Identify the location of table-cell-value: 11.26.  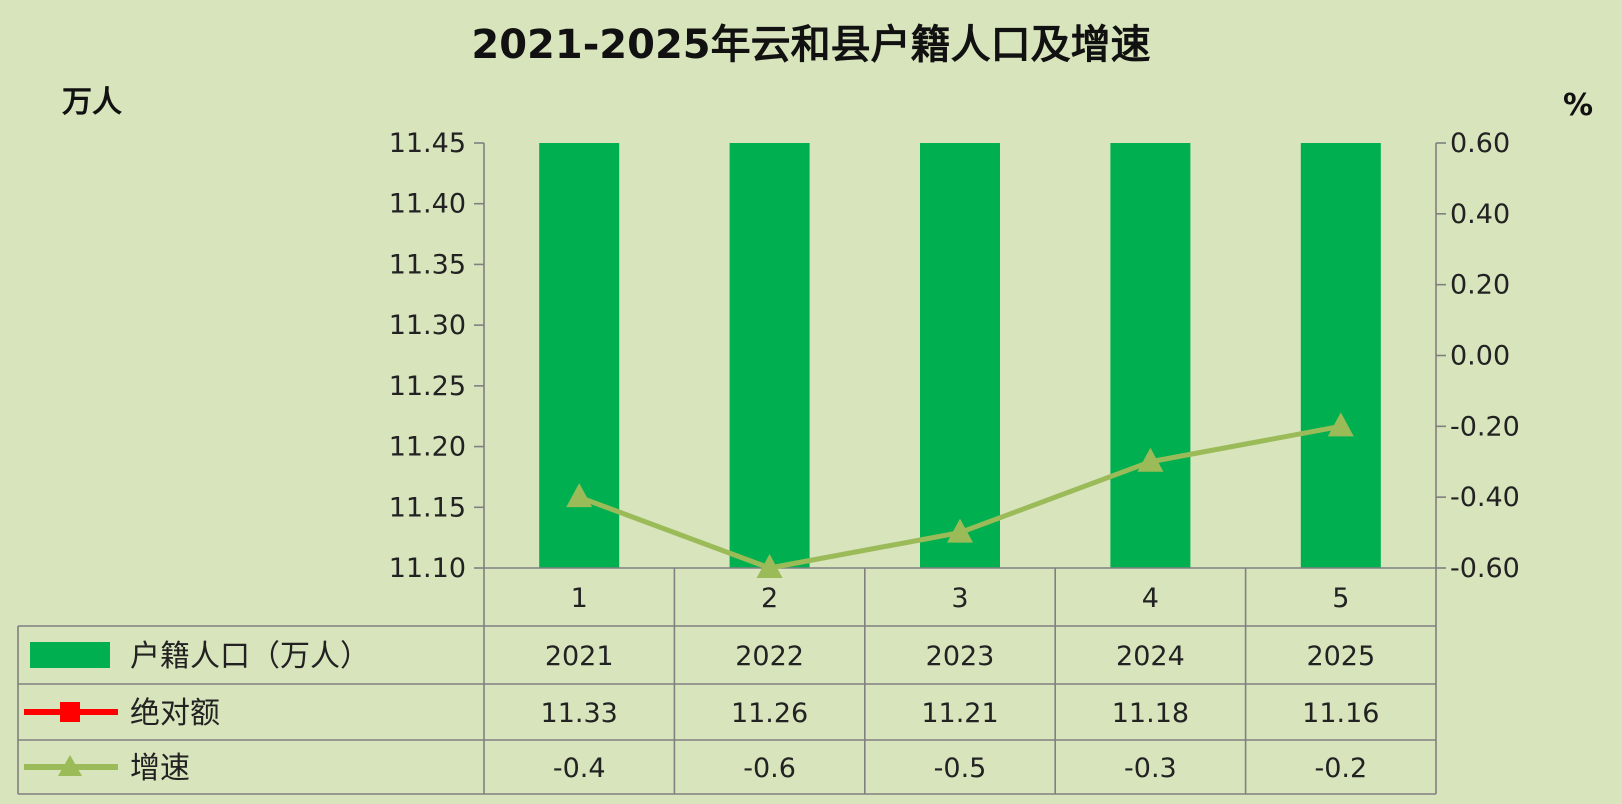
(769, 713).